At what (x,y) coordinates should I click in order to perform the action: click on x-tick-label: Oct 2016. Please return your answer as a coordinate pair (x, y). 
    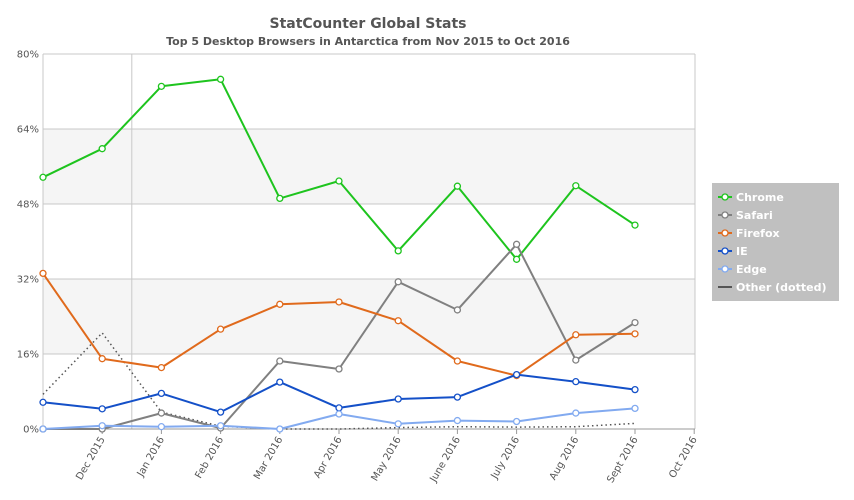
    Looking at the image, I should click on (683, 457).